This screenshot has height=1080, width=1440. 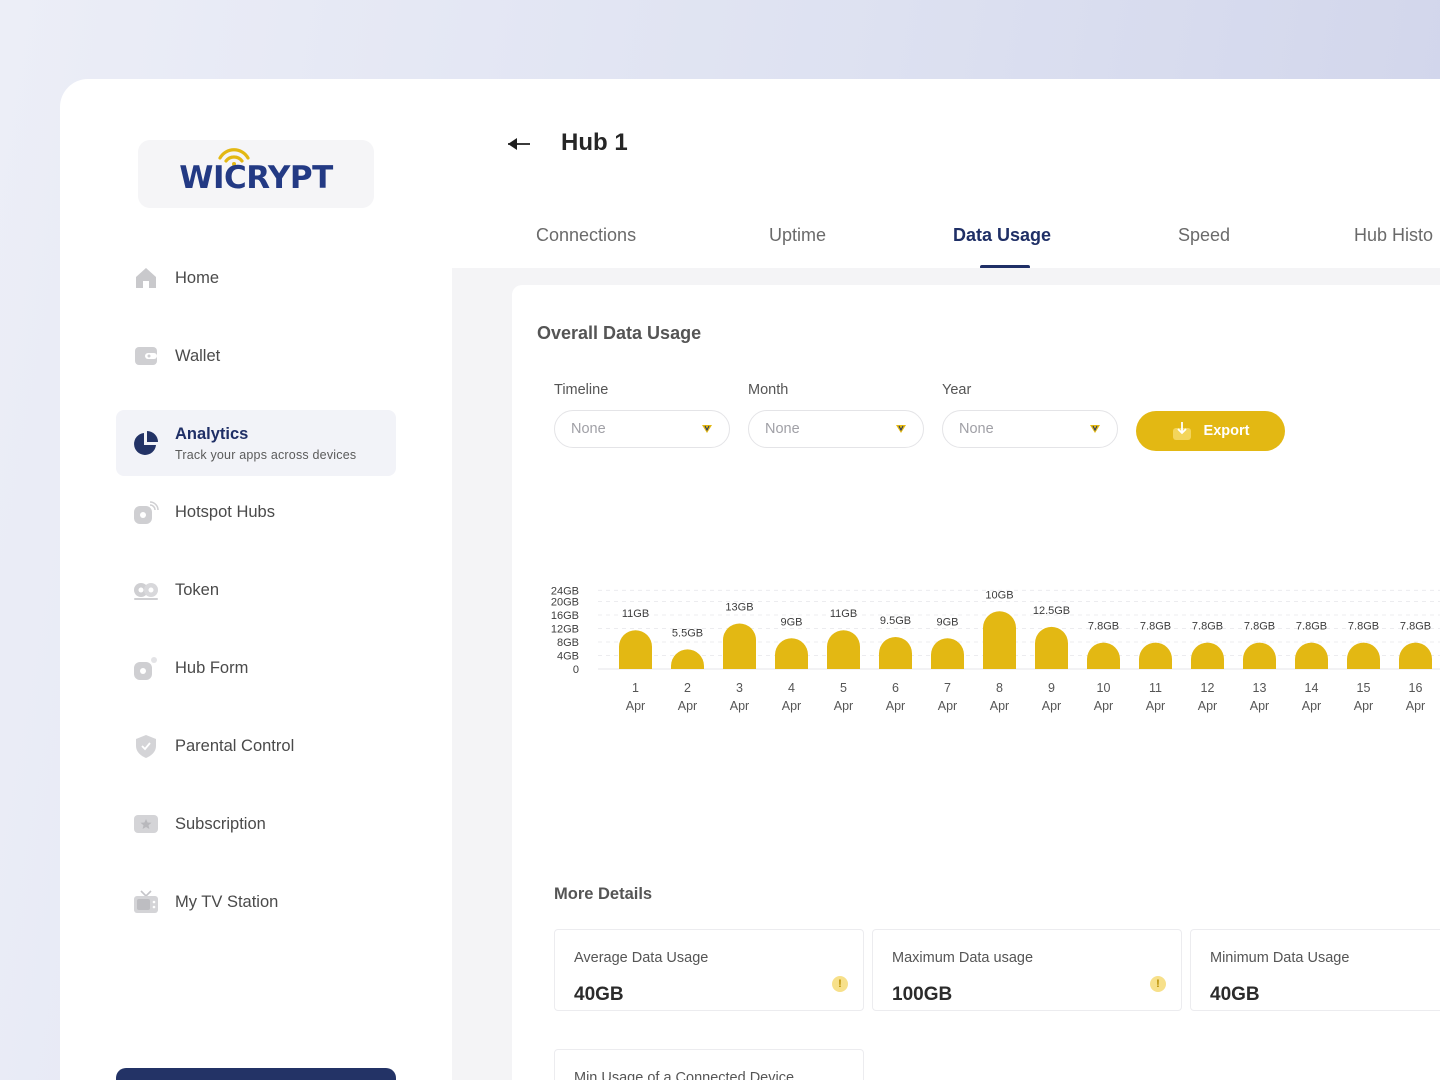 I want to click on x-tick-label: 15, so click(x=1364, y=688).